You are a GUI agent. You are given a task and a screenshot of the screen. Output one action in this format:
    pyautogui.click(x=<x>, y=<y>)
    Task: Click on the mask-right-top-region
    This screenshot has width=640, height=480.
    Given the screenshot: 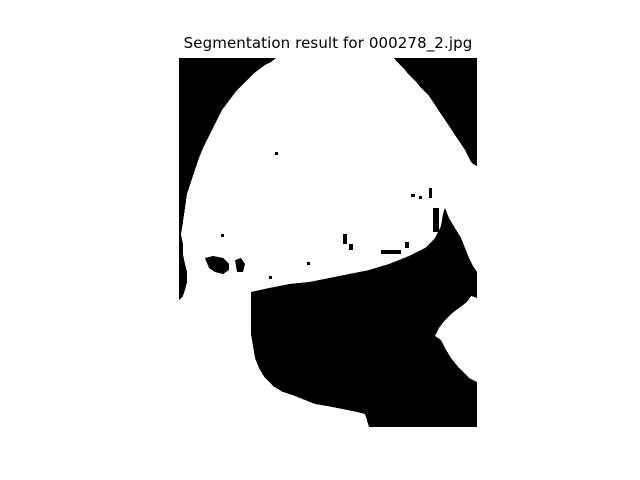 What is the action you would take?
    pyautogui.click(x=436, y=112)
    